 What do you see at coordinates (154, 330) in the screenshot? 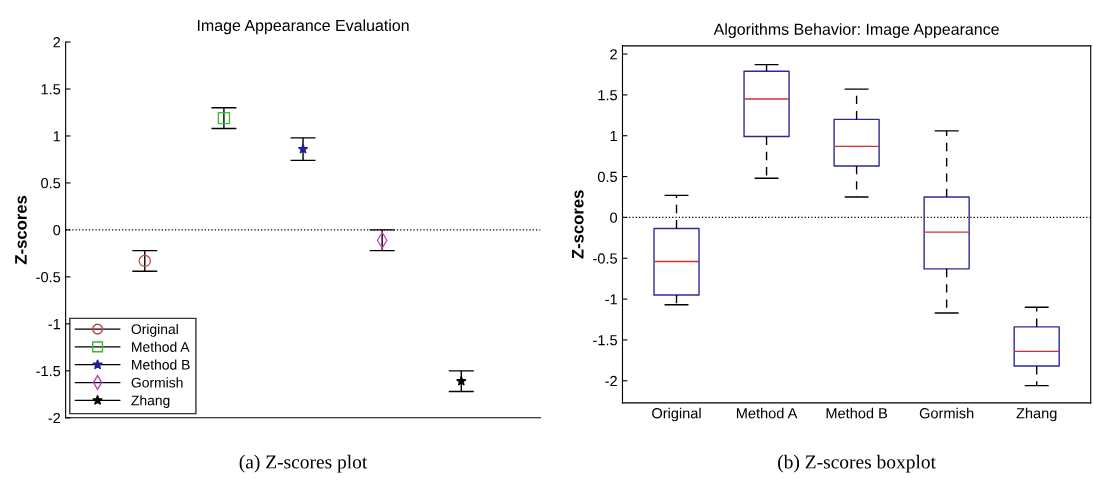
I see `legend-label: Original` at bounding box center [154, 330].